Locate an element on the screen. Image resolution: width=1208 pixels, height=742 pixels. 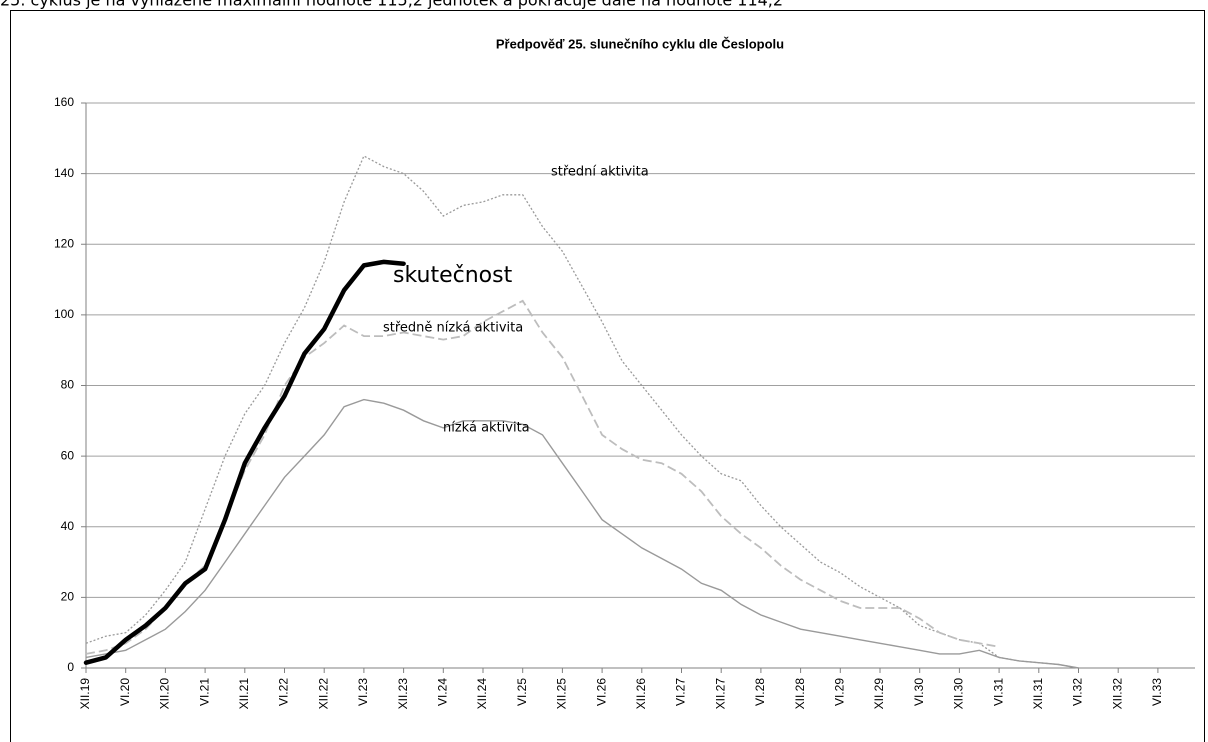
y-tick-label: 20 is located at coordinates (68, 597).